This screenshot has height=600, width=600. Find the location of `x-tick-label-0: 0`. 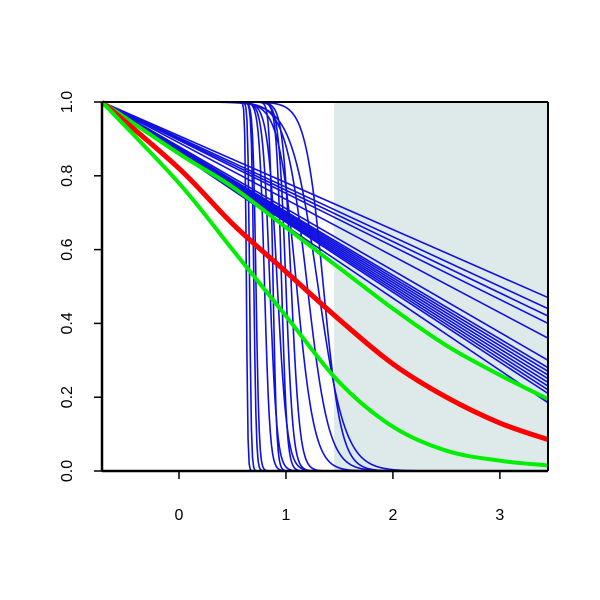

x-tick-label-0: 0 is located at coordinates (179, 515).